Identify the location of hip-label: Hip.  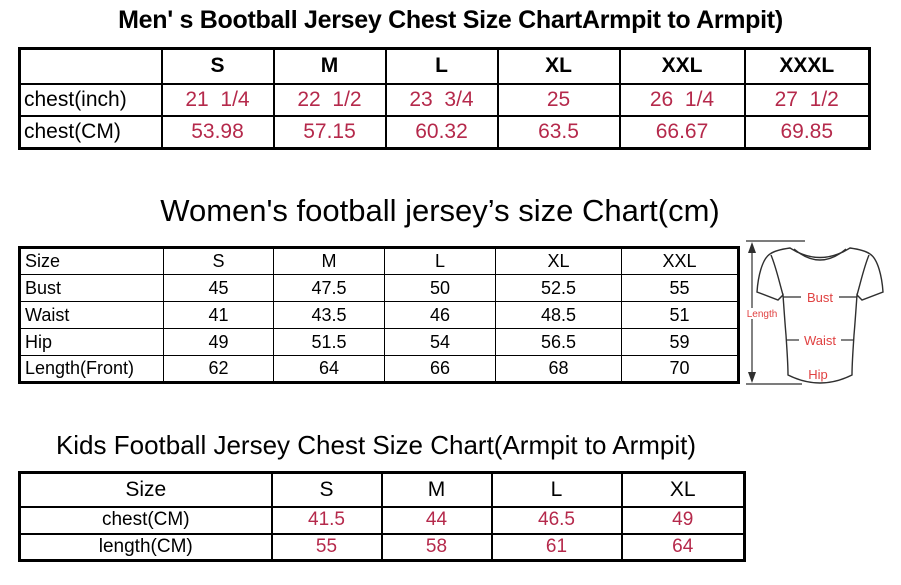
(818, 374).